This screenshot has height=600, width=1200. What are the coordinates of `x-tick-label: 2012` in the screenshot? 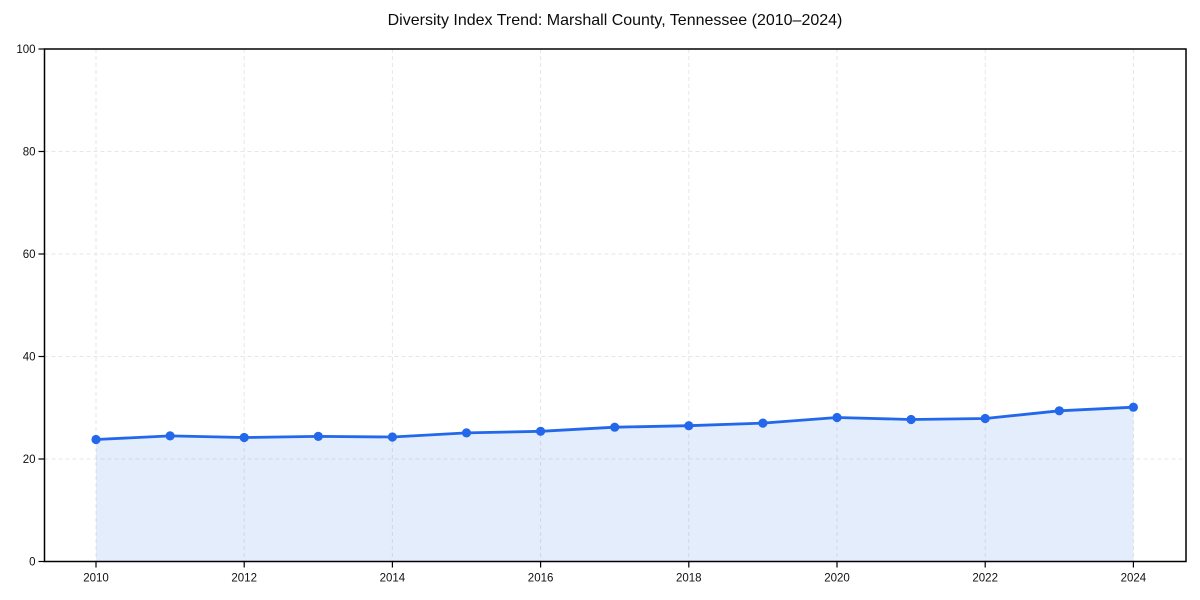 It's located at (244, 579).